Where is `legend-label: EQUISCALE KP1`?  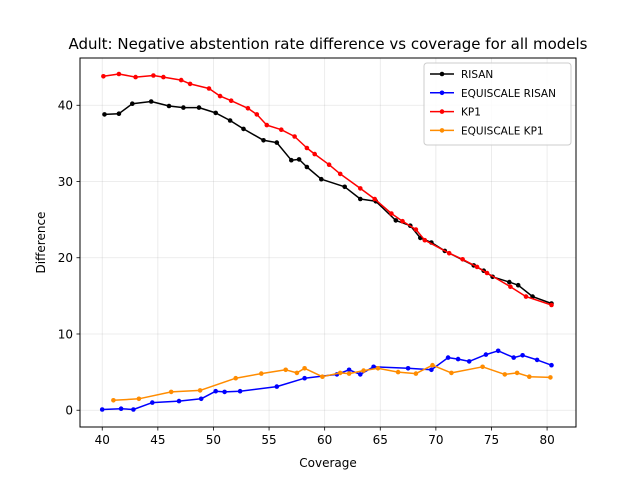 legend-label: EQUISCALE KP1 is located at coordinates (502, 131).